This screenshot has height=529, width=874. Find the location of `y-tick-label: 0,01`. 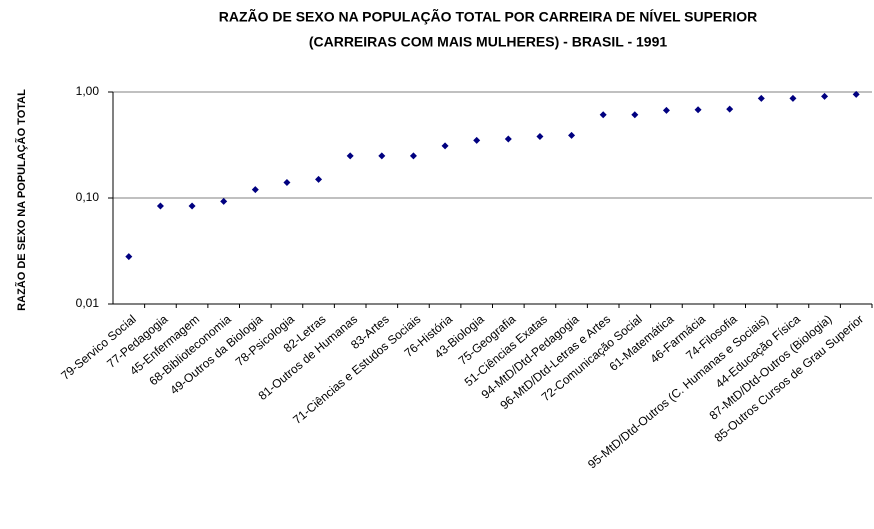

y-tick-label: 0,01 is located at coordinates (88, 303).